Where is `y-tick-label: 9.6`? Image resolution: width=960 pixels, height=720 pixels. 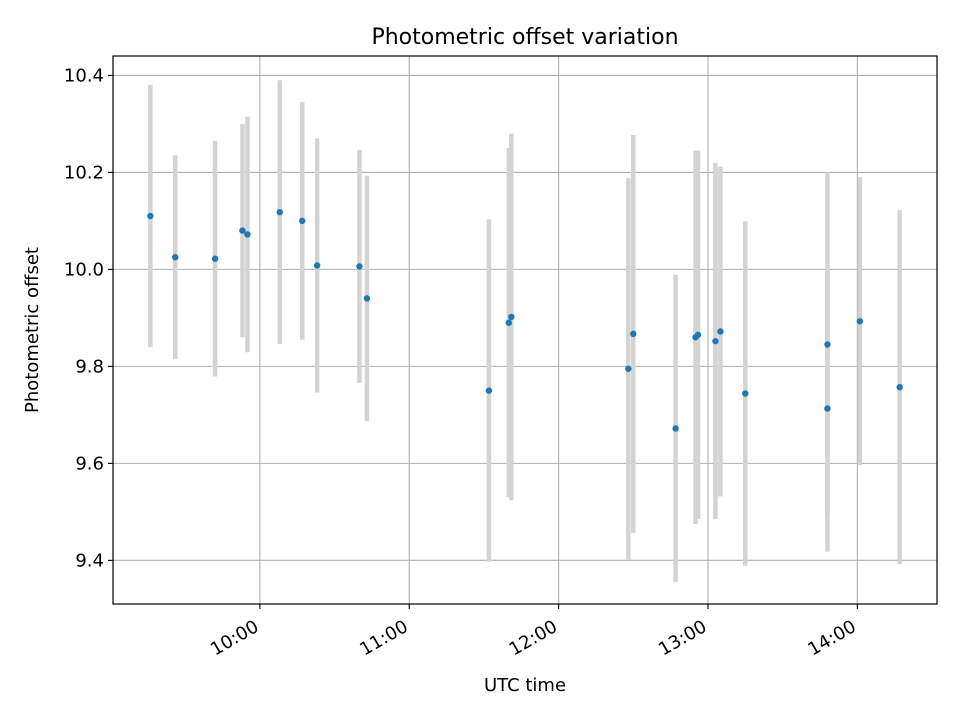
y-tick-label: 9.6 is located at coordinates (89, 463).